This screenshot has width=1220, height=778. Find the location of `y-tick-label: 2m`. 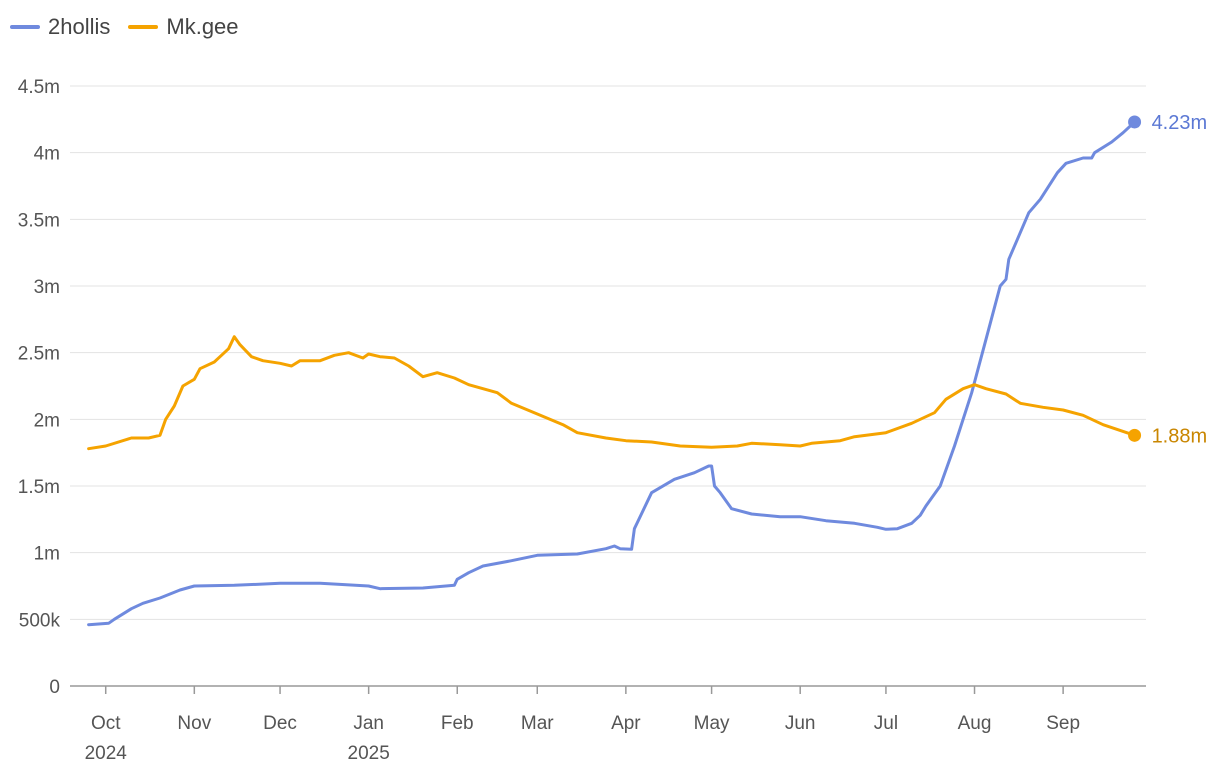

y-tick-label: 2m is located at coordinates (47, 420).